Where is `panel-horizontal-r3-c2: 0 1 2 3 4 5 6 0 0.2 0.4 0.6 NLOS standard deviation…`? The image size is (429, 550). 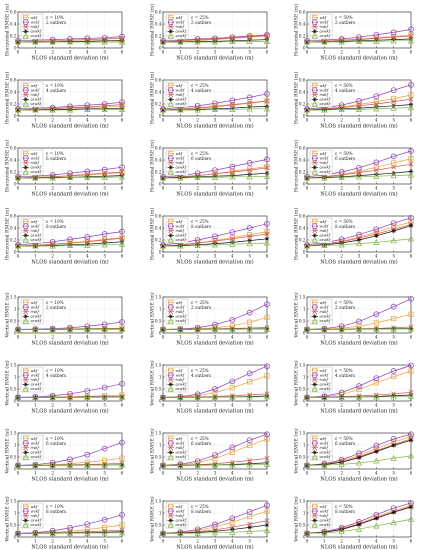 panel-horizontal-r3-c2: 0 1 2 3 4 5 6 0 0.2 0.4 0.6 NLOS standard deviation… is located at coordinates (354, 237).